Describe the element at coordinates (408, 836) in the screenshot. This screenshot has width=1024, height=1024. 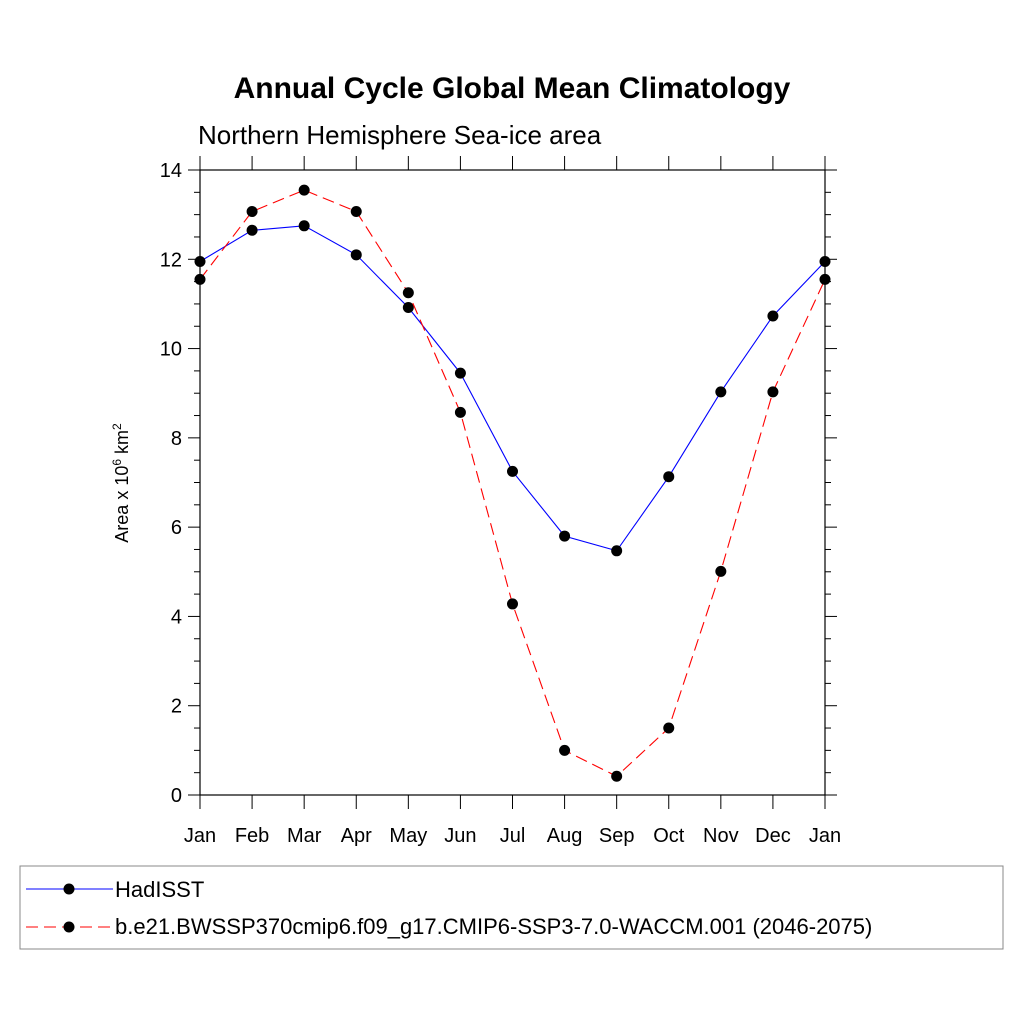
I see `x-tick-label: May` at that location.